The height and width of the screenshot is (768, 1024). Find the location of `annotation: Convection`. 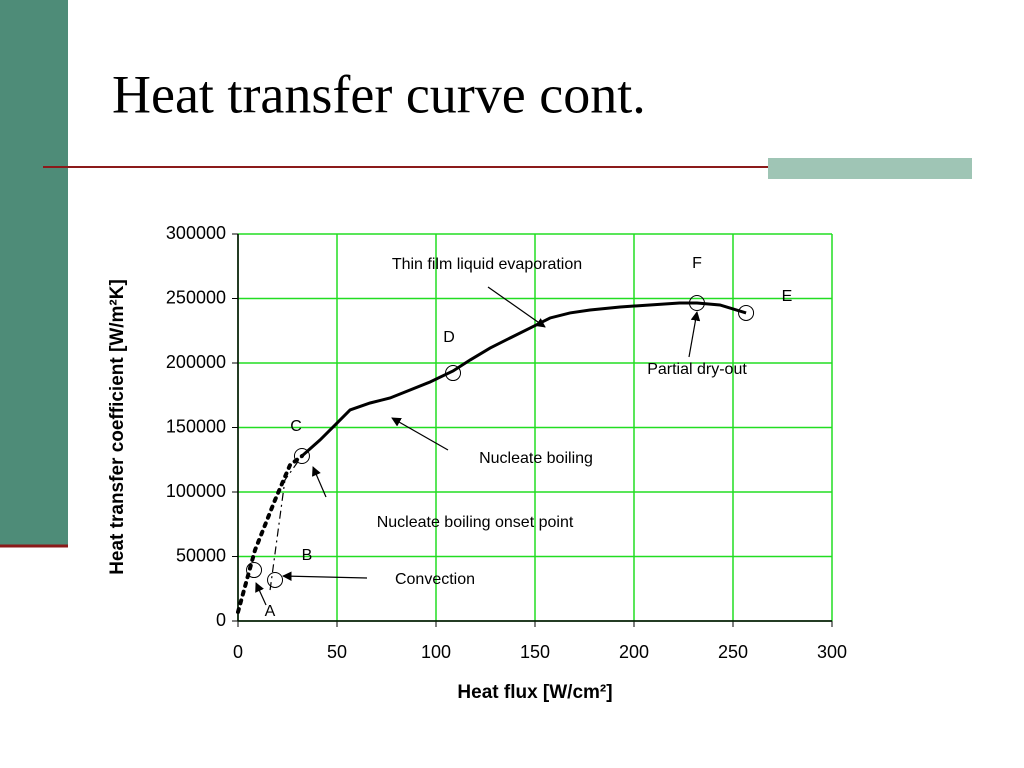

annotation: Convection is located at coordinates (435, 579).